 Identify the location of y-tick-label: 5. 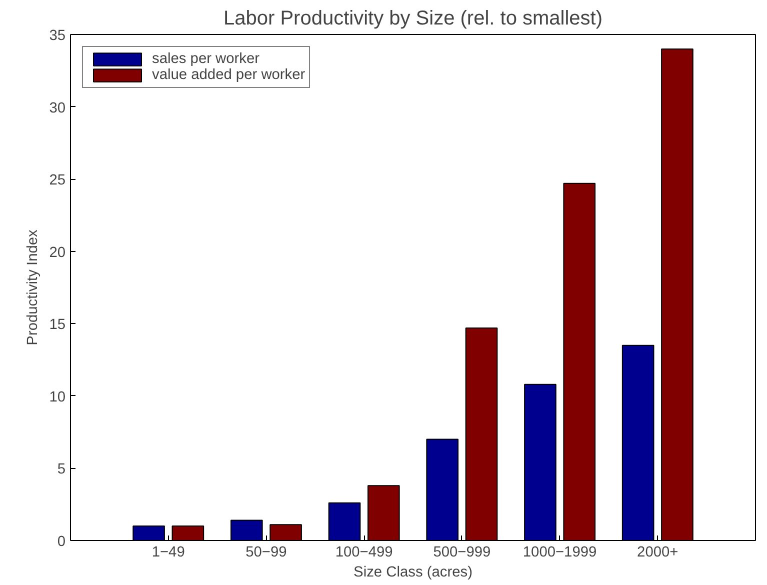
(61, 470).